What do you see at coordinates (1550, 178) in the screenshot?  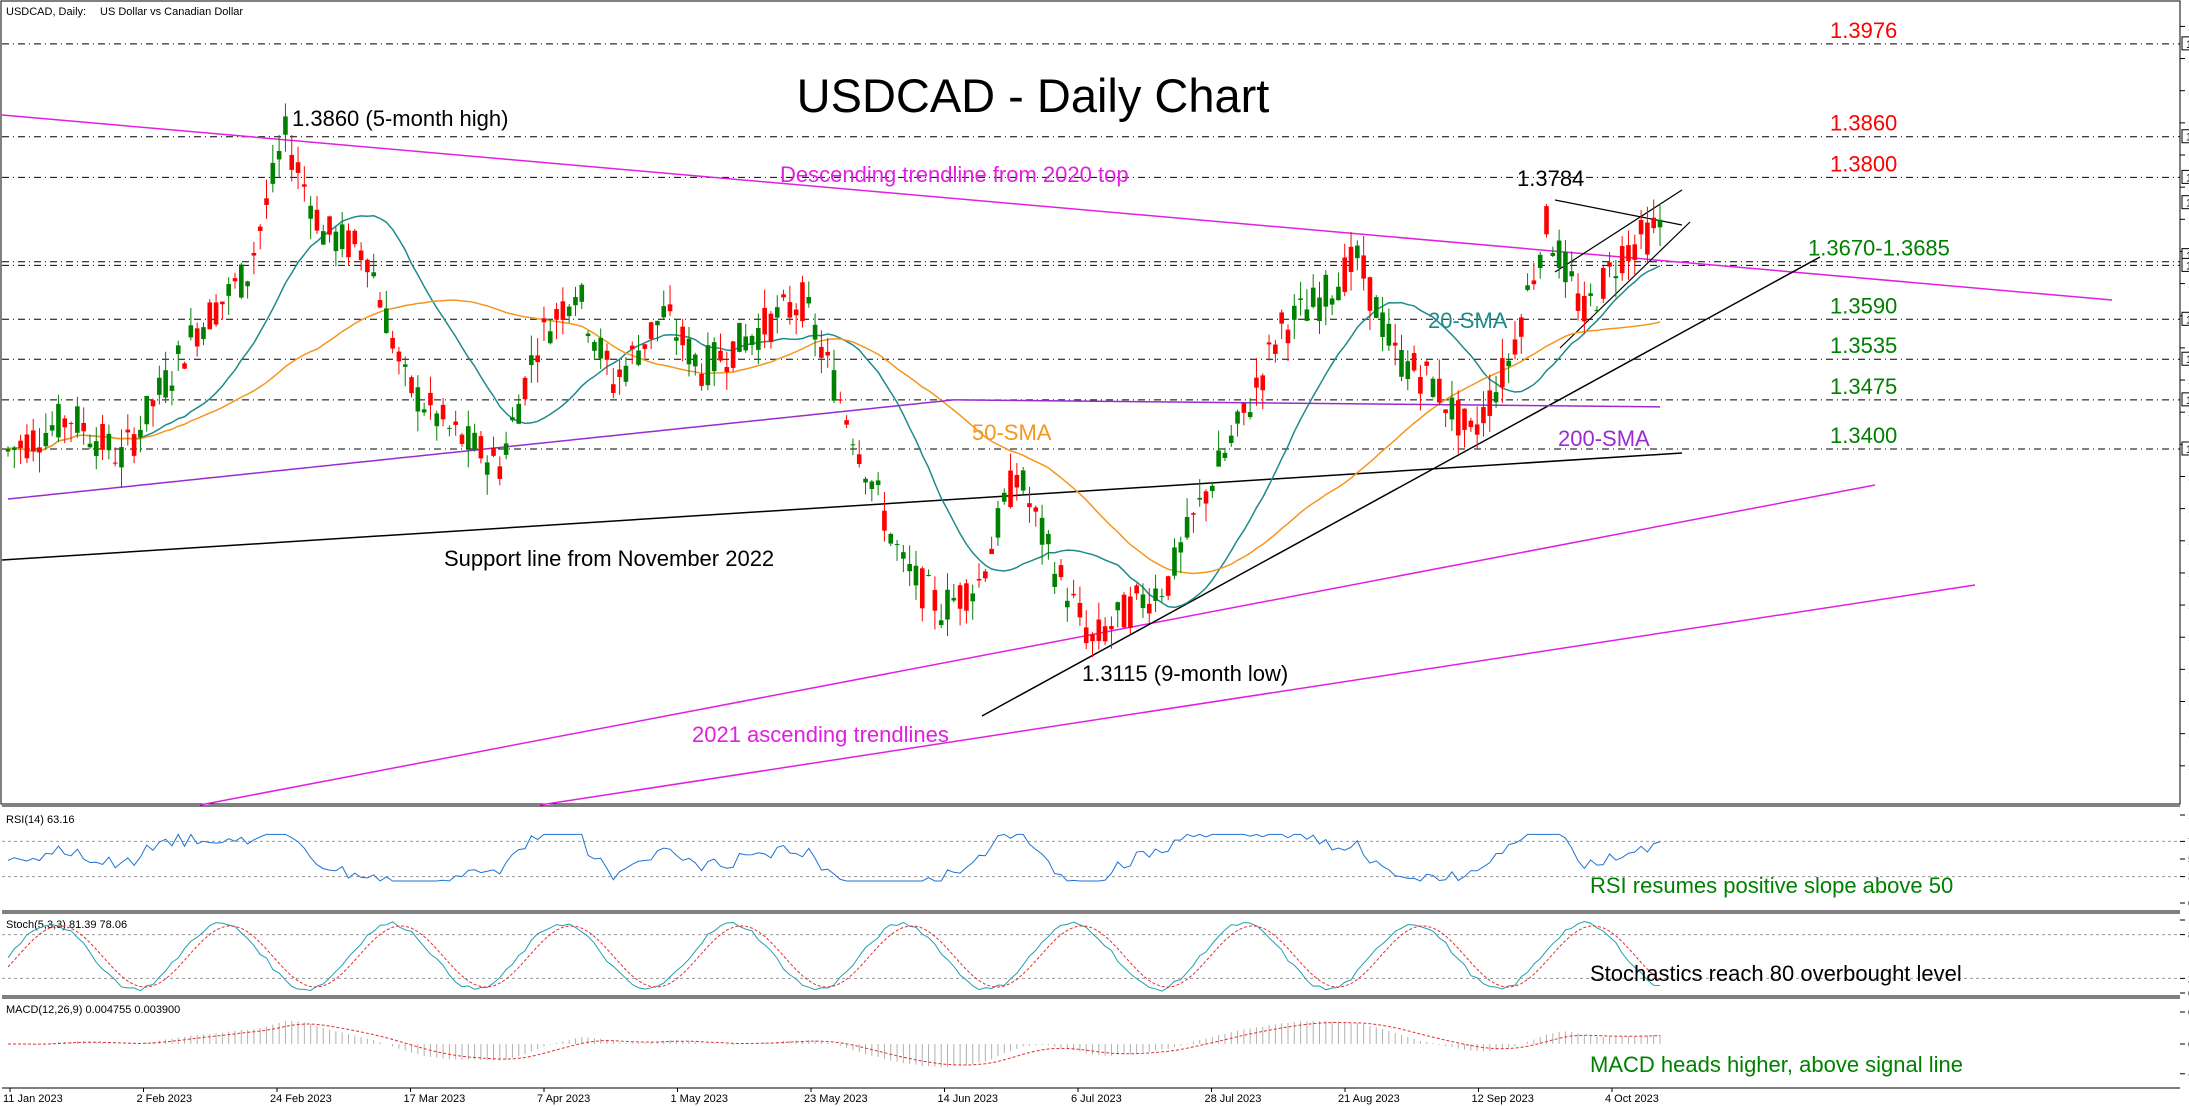 I see `recent-high-annotation: 1.3784` at bounding box center [1550, 178].